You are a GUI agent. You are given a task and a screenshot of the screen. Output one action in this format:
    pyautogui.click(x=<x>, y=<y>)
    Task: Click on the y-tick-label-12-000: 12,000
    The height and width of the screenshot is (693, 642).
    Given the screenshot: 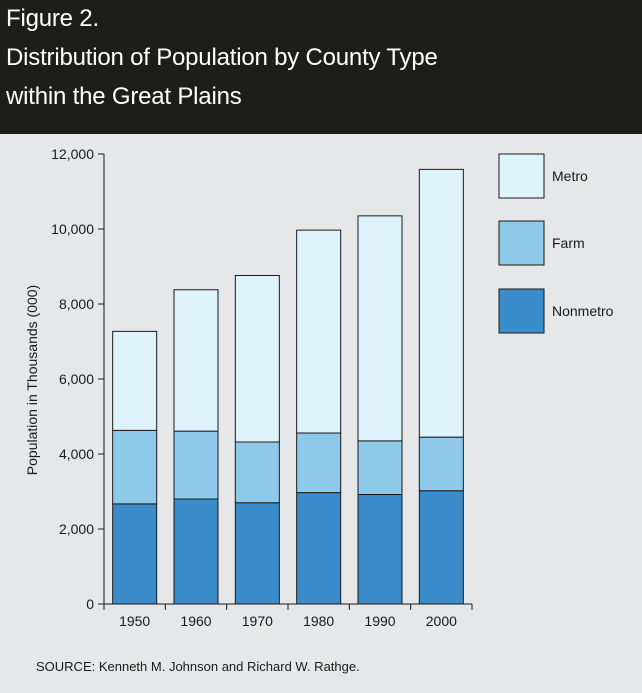 What is the action you would take?
    pyautogui.click(x=72, y=154)
    